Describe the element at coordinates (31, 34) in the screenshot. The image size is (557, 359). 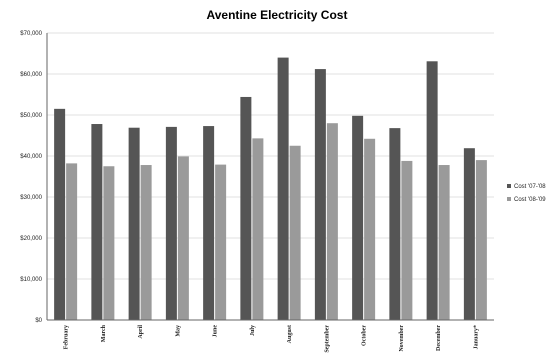
I see `y-tick-label: $70,000` at that location.